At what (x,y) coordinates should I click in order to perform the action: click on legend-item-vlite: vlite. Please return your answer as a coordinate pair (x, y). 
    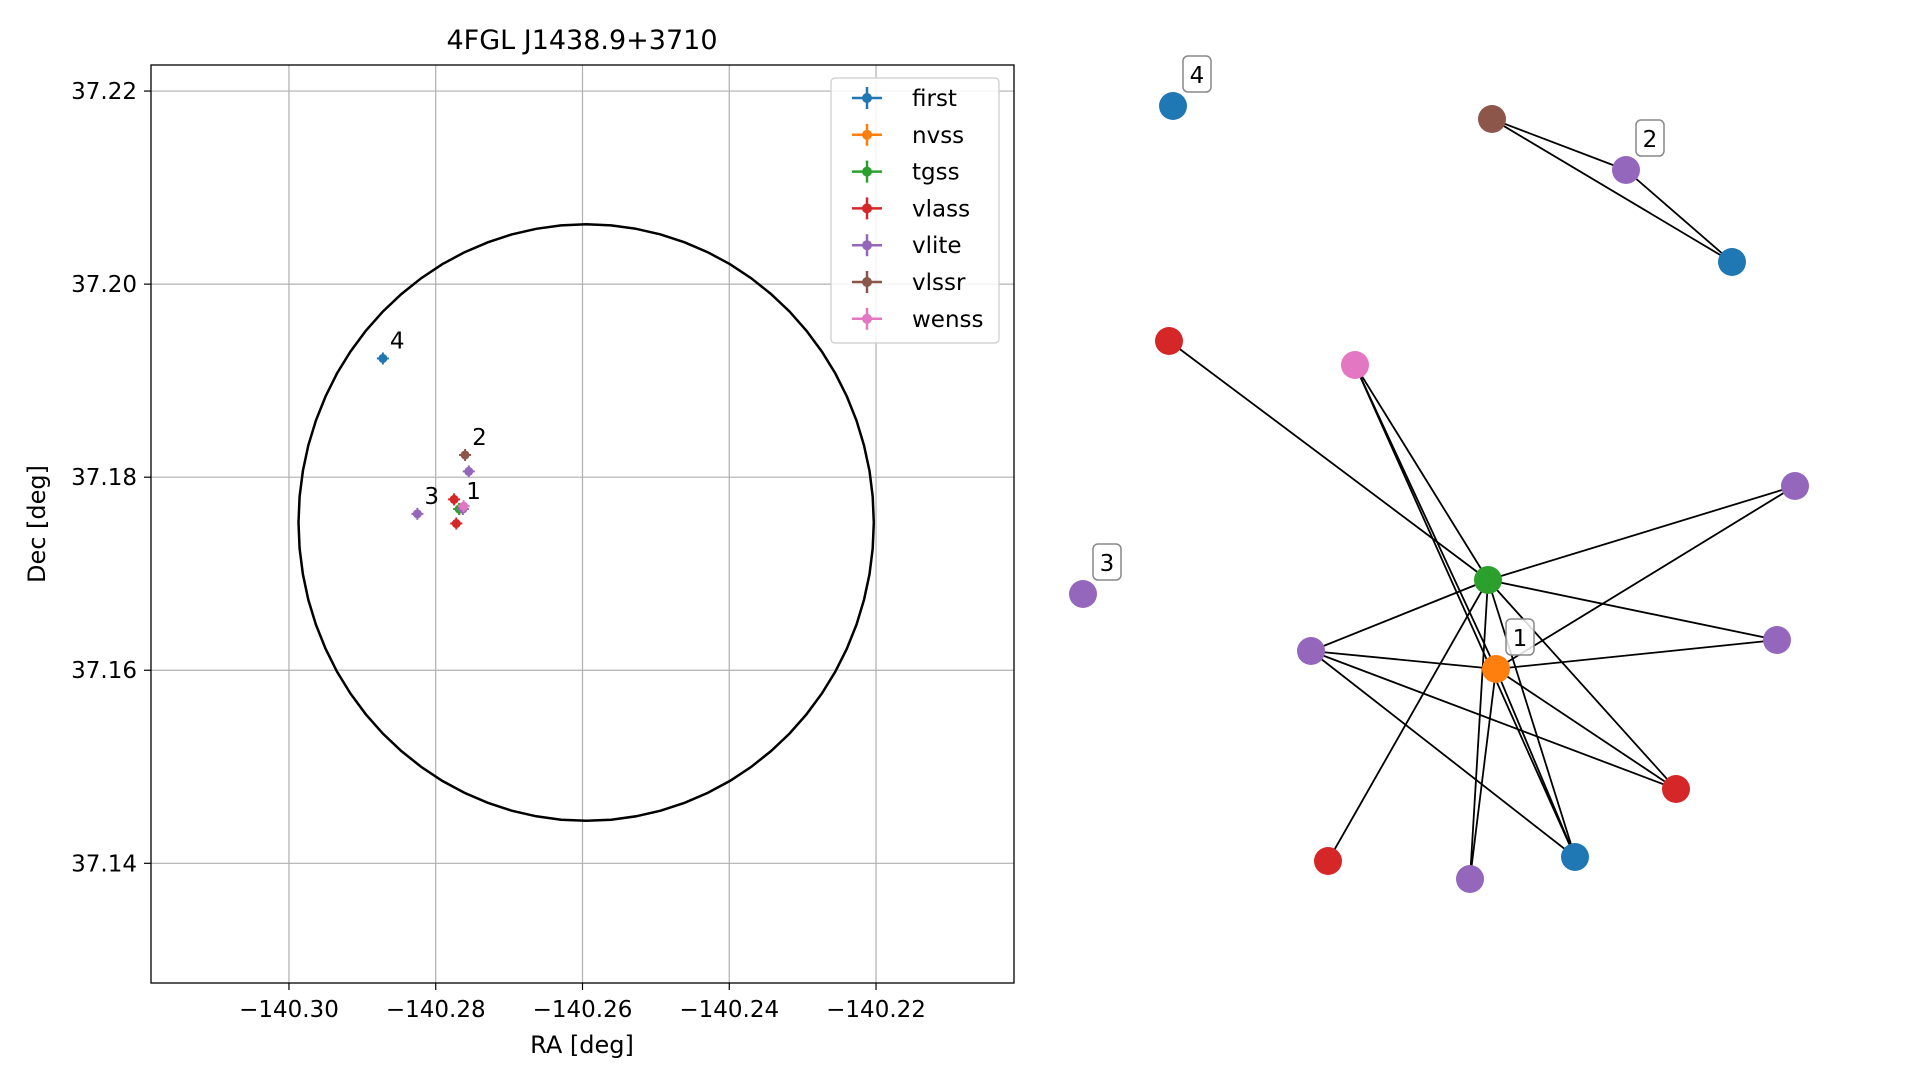
    Looking at the image, I should click on (907, 246).